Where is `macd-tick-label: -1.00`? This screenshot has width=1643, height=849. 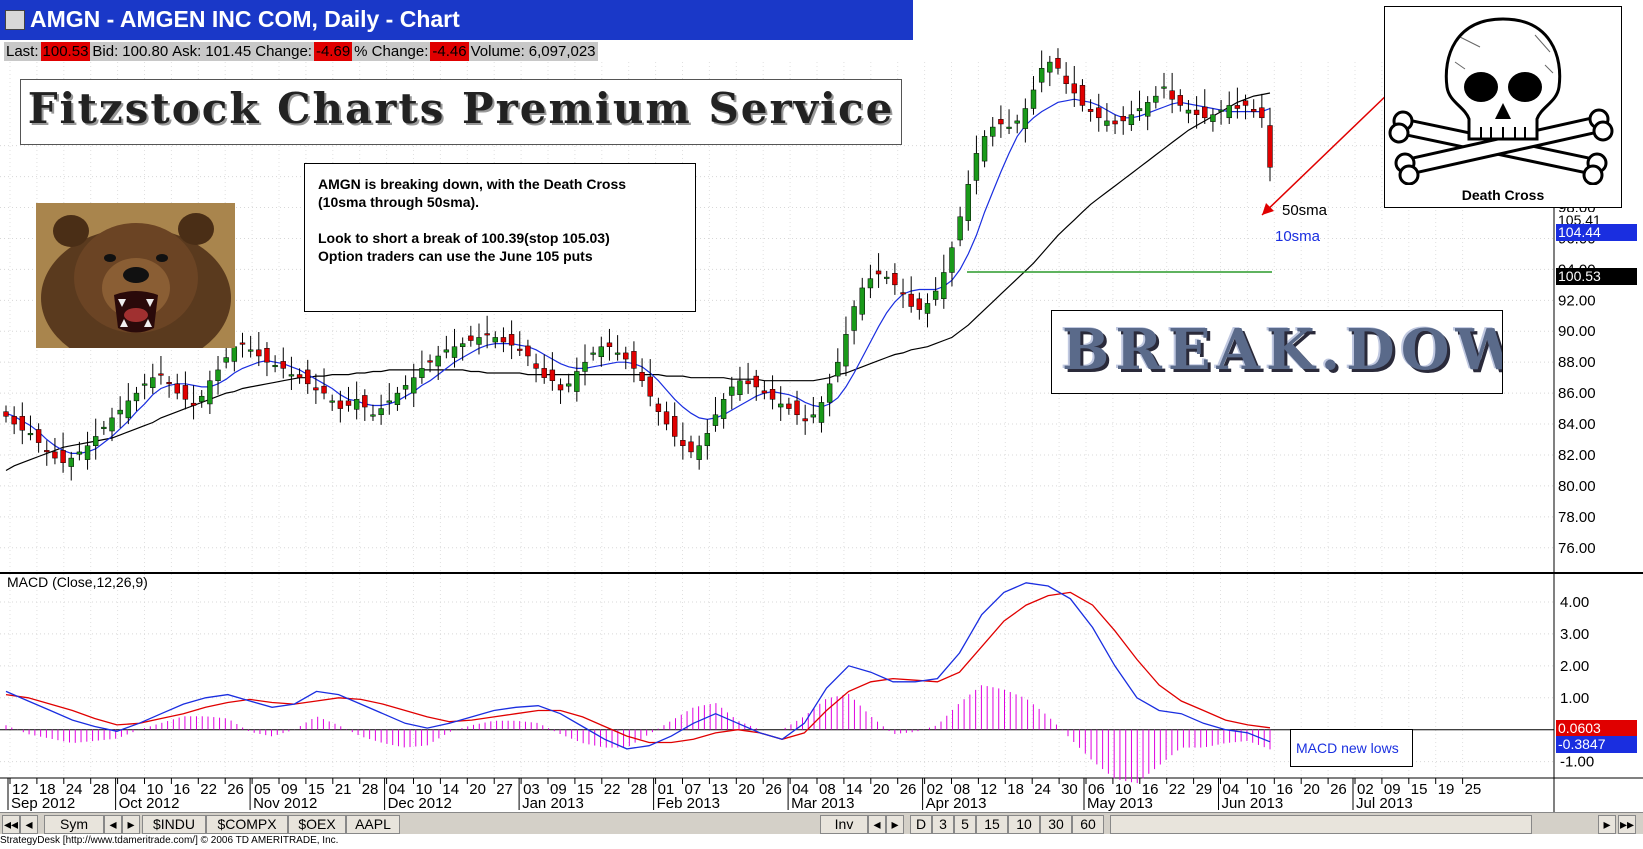
macd-tick-label: -1.00 is located at coordinates (1577, 762).